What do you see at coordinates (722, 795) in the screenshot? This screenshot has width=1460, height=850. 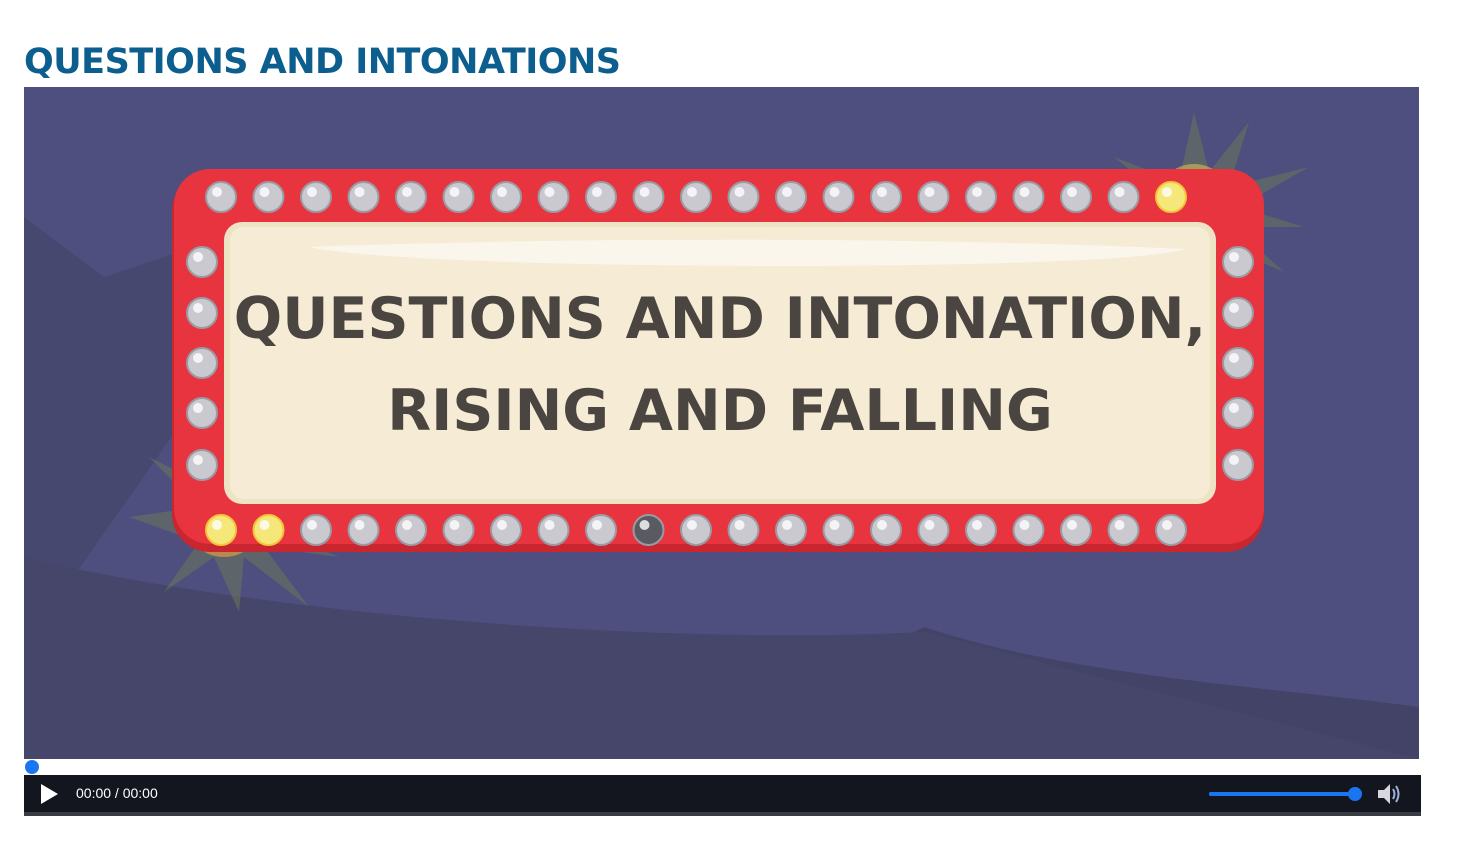 I see `player-controls: 00:00 / 00:00` at bounding box center [722, 795].